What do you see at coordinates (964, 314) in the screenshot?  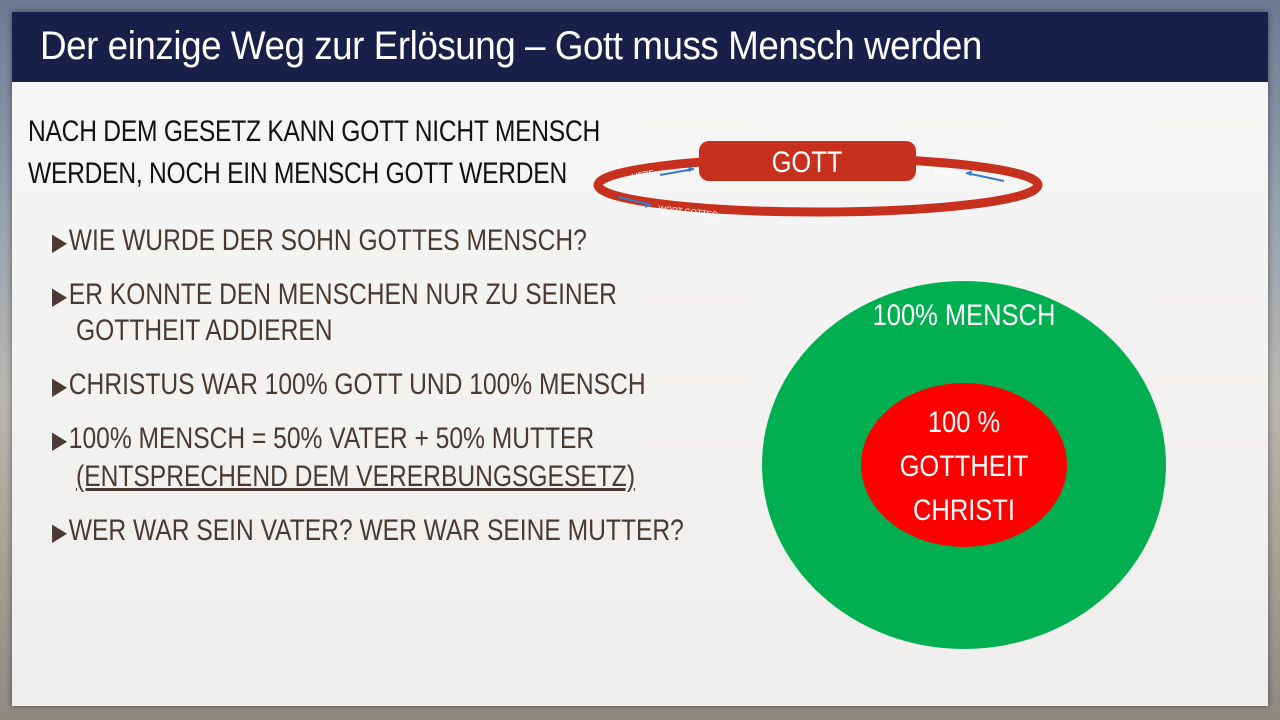 I see `outer-circle-label: 100% MENSCH` at bounding box center [964, 314].